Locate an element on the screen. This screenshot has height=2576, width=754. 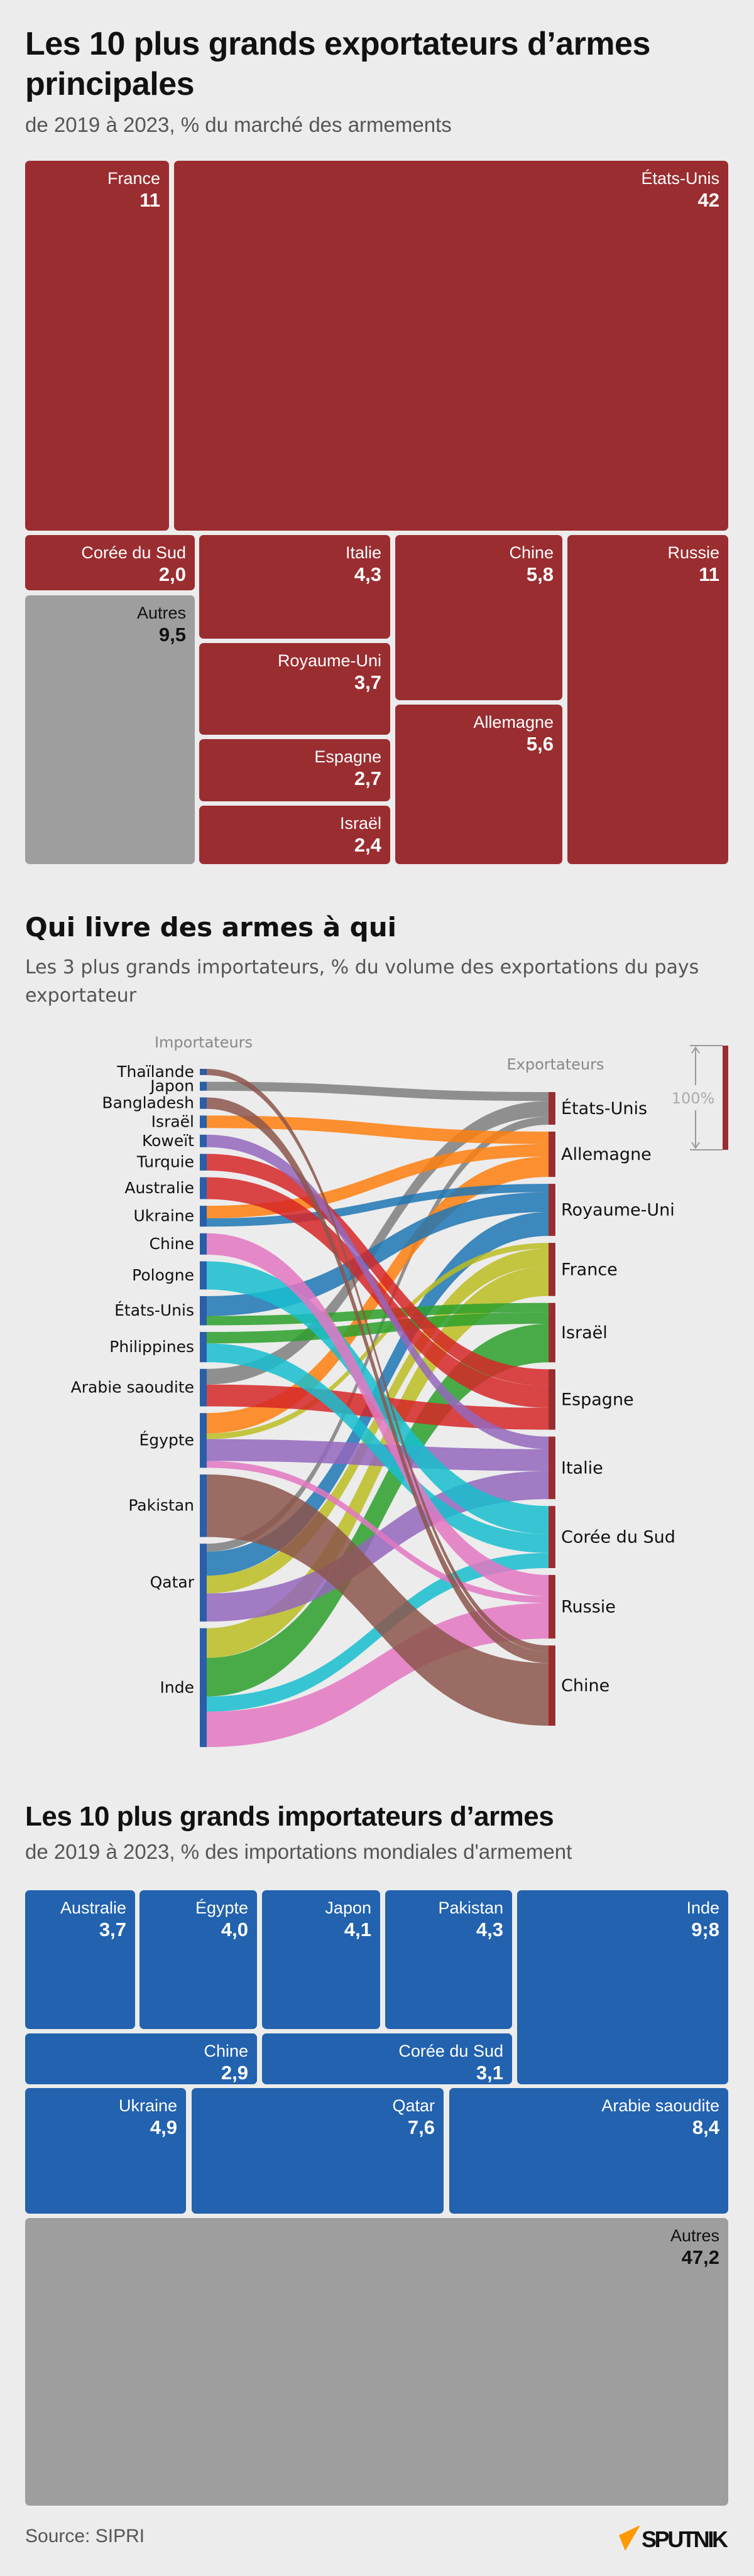
cell-value: 47,2 is located at coordinates (700, 2257).